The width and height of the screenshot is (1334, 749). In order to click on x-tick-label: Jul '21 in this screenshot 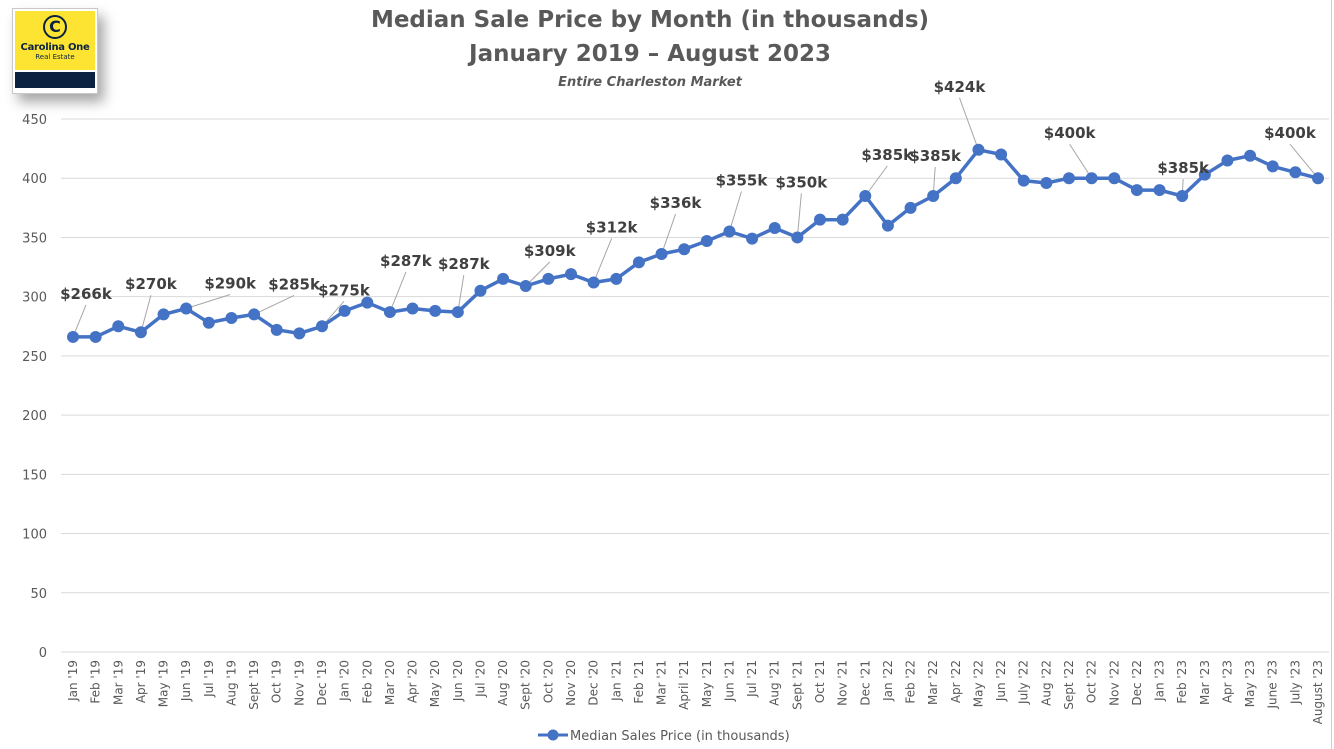, I will do `click(752, 679)`.